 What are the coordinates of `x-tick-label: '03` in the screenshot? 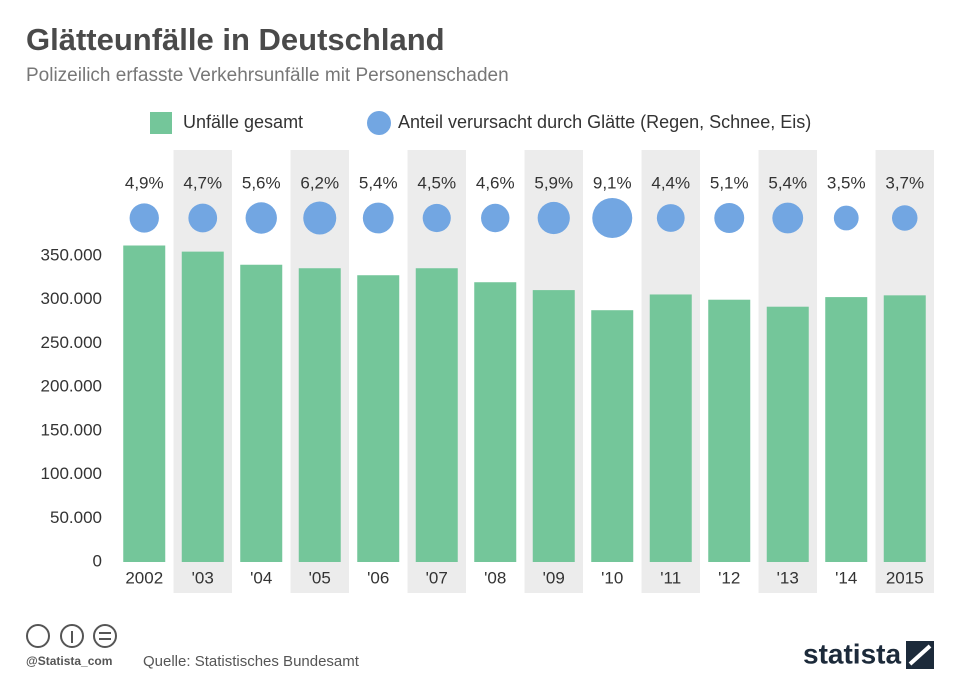 It's located at (203, 577).